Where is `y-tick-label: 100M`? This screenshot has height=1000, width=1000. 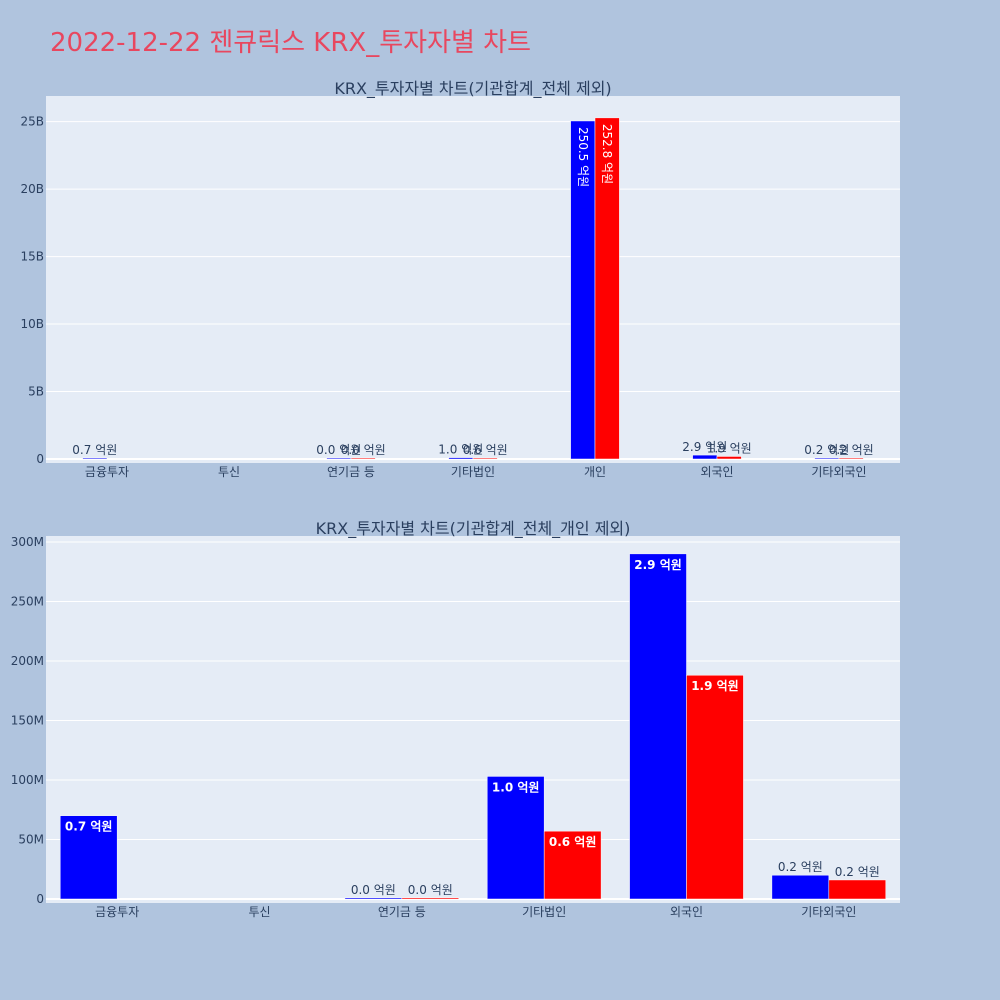 y-tick-label: 100M is located at coordinates (27, 780).